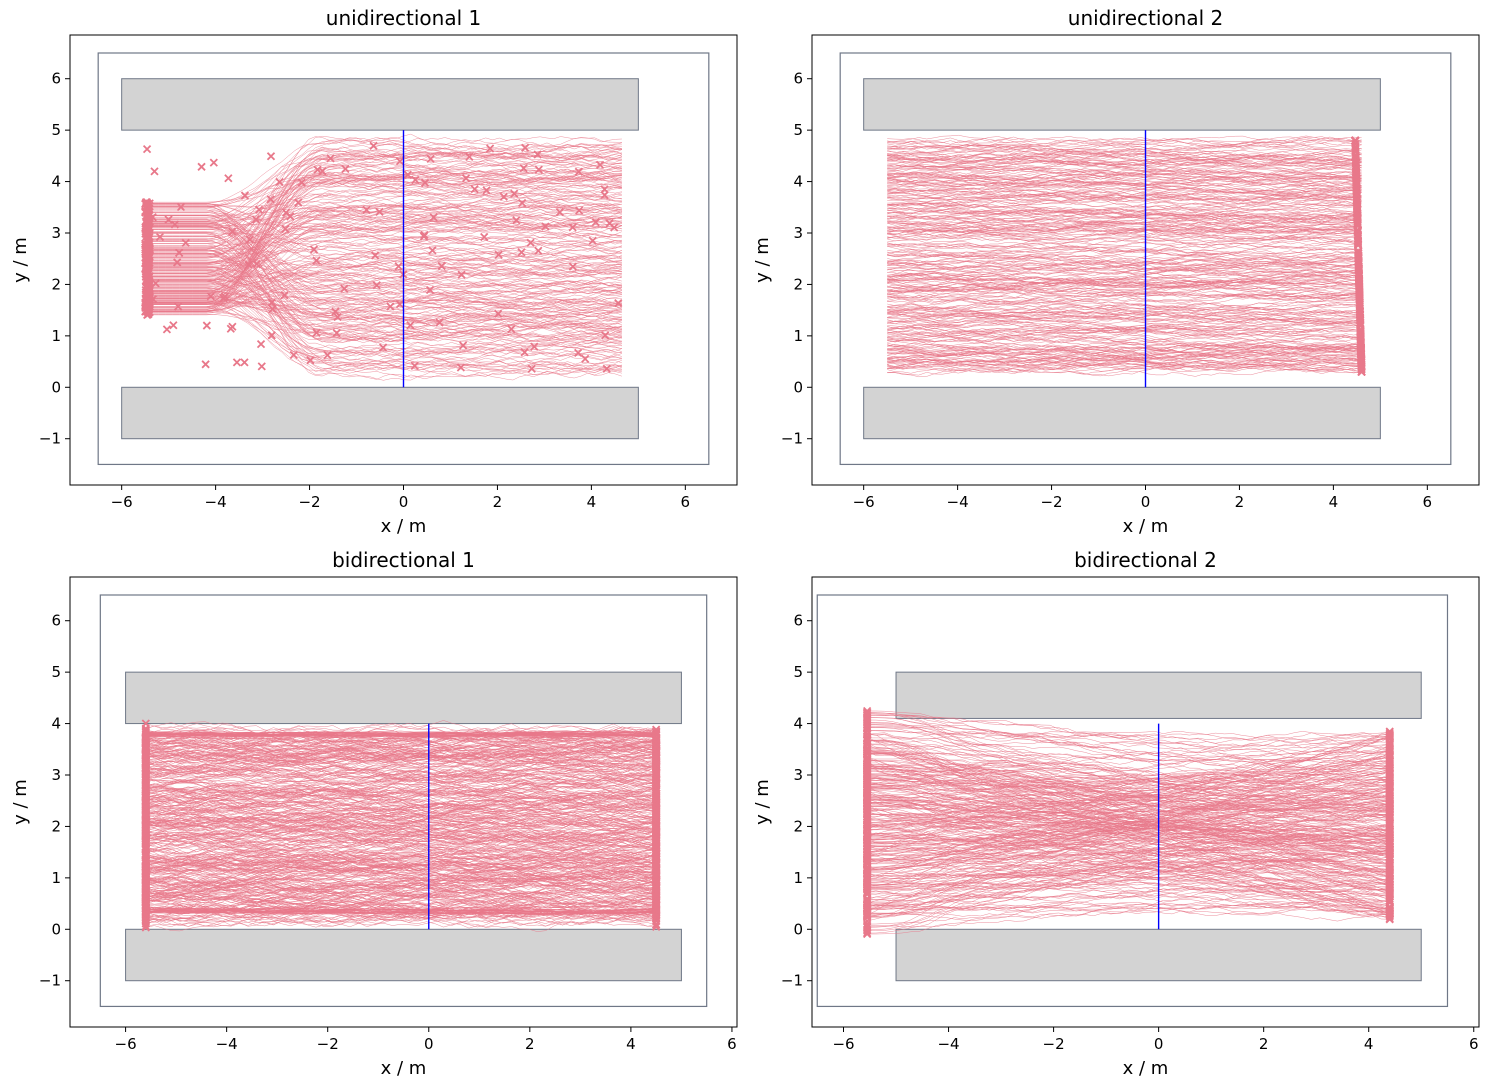 The height and width of the screenshot is (1090, 1488). What do you see at coordinates (216, 502) in the screenshot?
I see `x-tick-label: −4` at bounding box center [216, 502].